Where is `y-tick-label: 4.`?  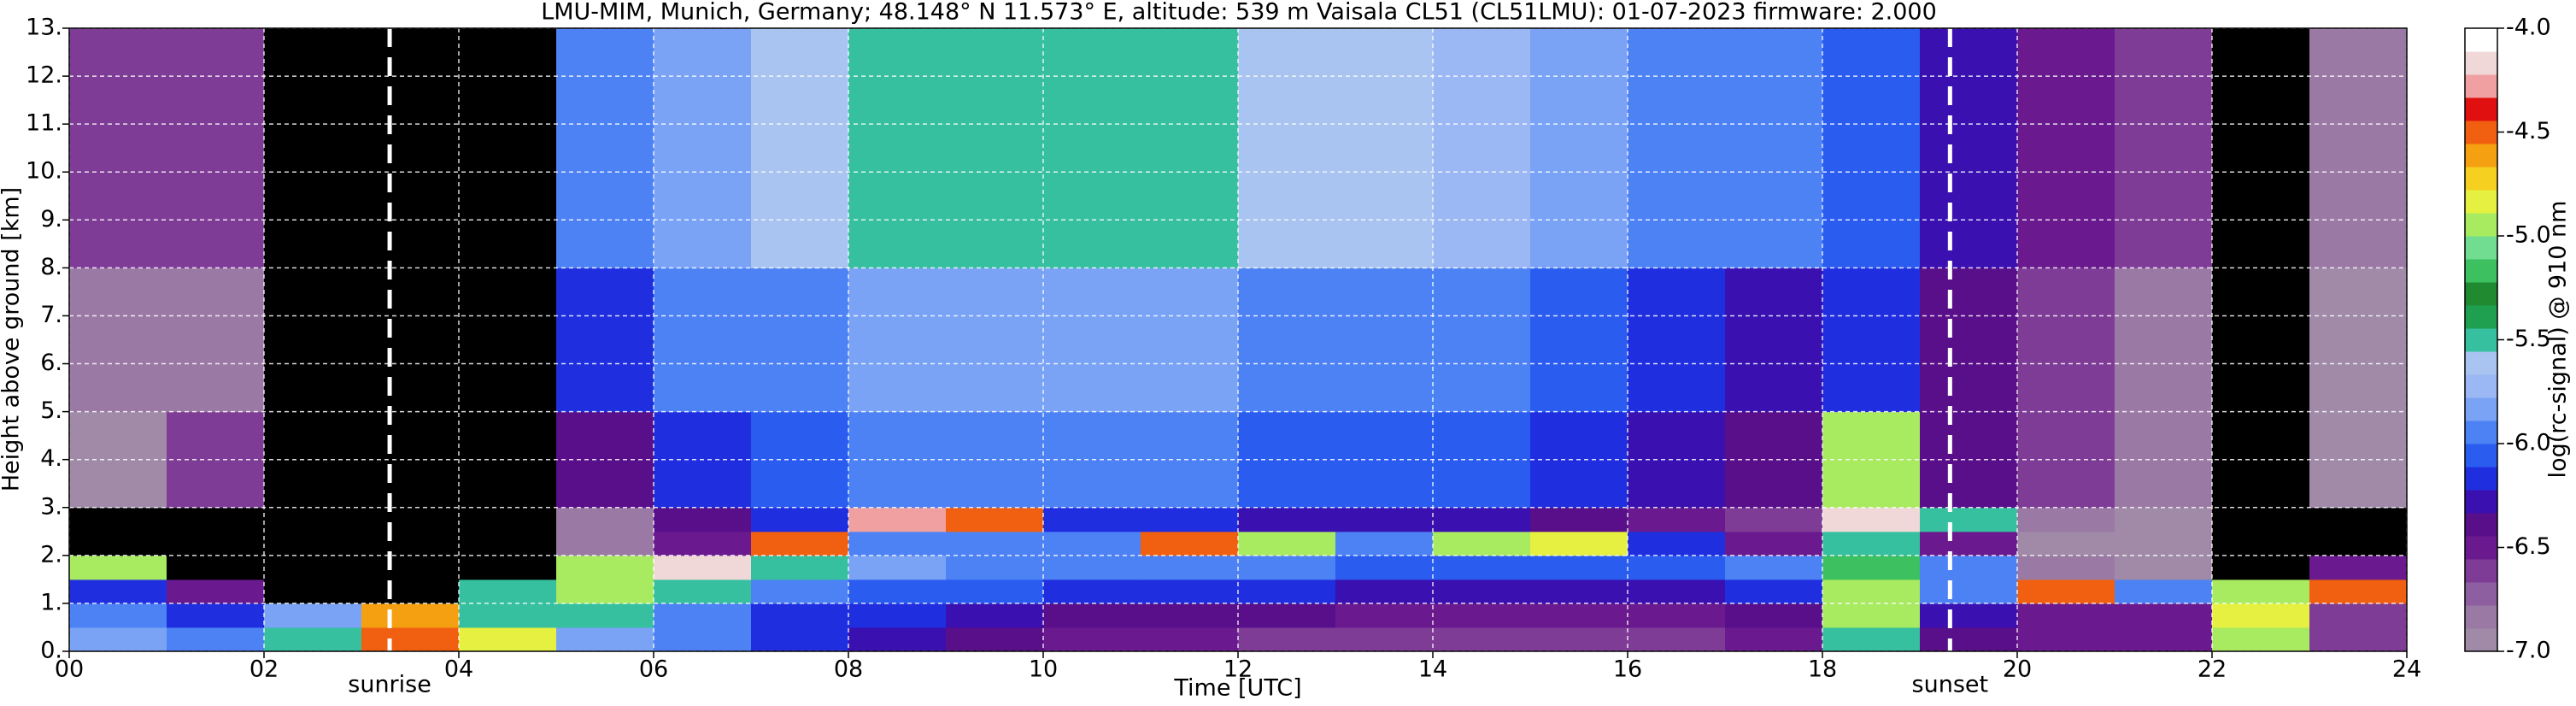 y-tick-label: 4. is located at coordinates (51, 458).